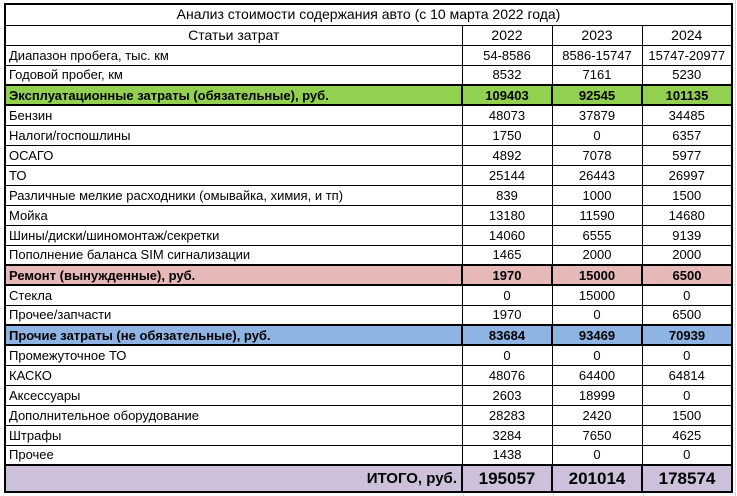 Image resolution: width=737 pixels, height=496 pixels. I want to click on value-cell-2024: 5977, so click(687, 155).